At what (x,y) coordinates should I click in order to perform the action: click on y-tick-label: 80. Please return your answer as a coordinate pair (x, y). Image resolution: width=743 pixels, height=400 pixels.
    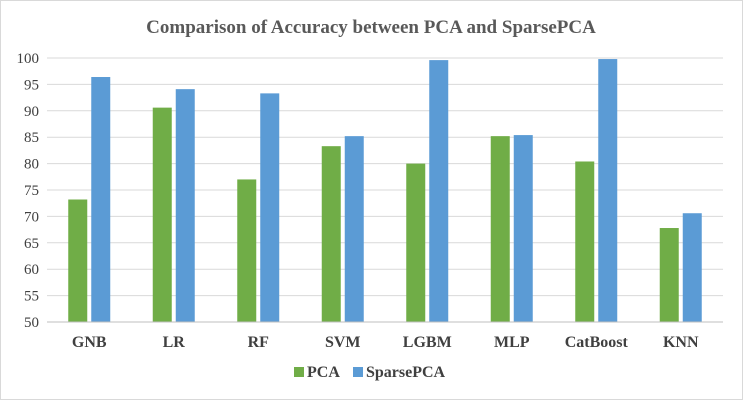
    Looking at the image, I should click on (31, 165).